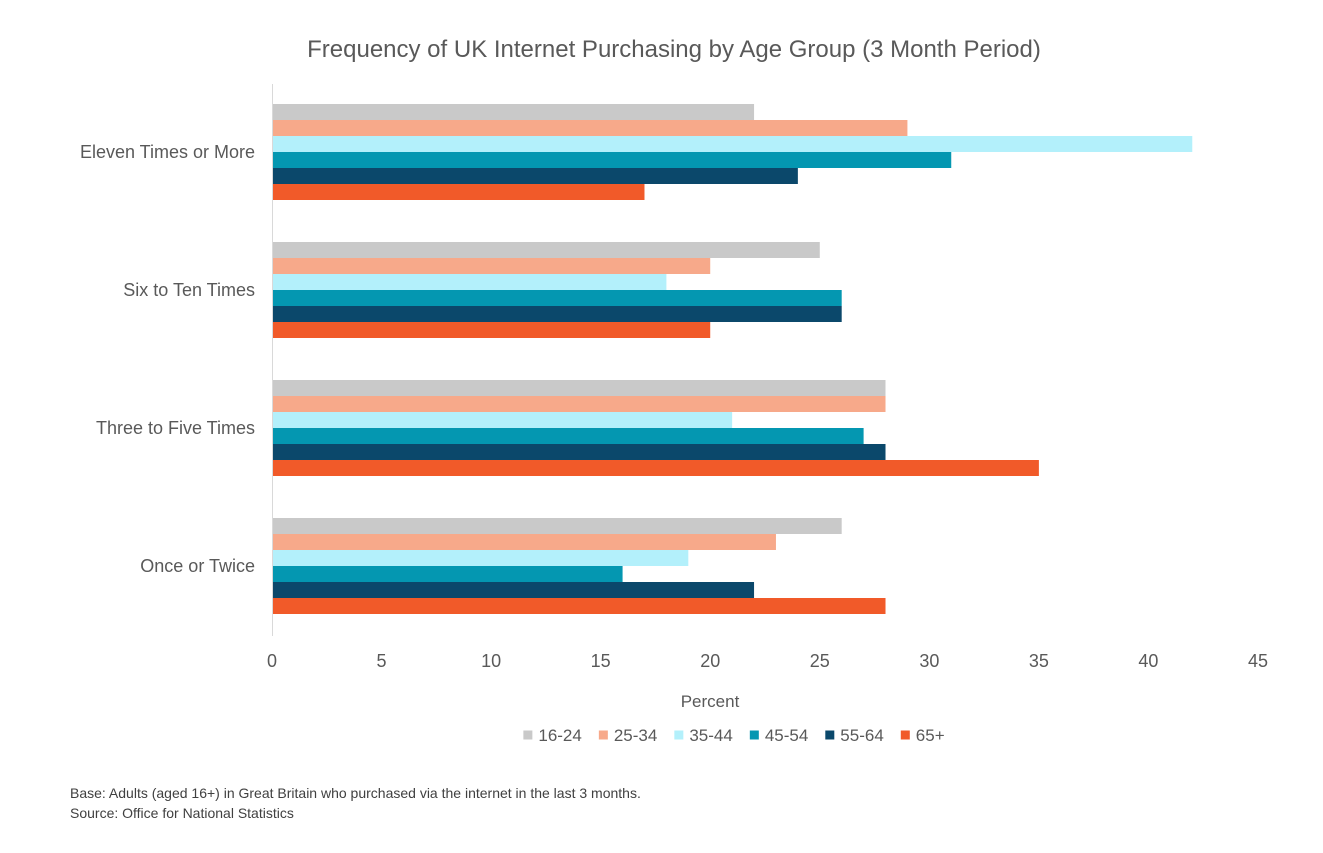 The width and height of the screenshot is (1323, 853). I want to click on bar-16-24-eleven-times-or-more, so click(514, 112).